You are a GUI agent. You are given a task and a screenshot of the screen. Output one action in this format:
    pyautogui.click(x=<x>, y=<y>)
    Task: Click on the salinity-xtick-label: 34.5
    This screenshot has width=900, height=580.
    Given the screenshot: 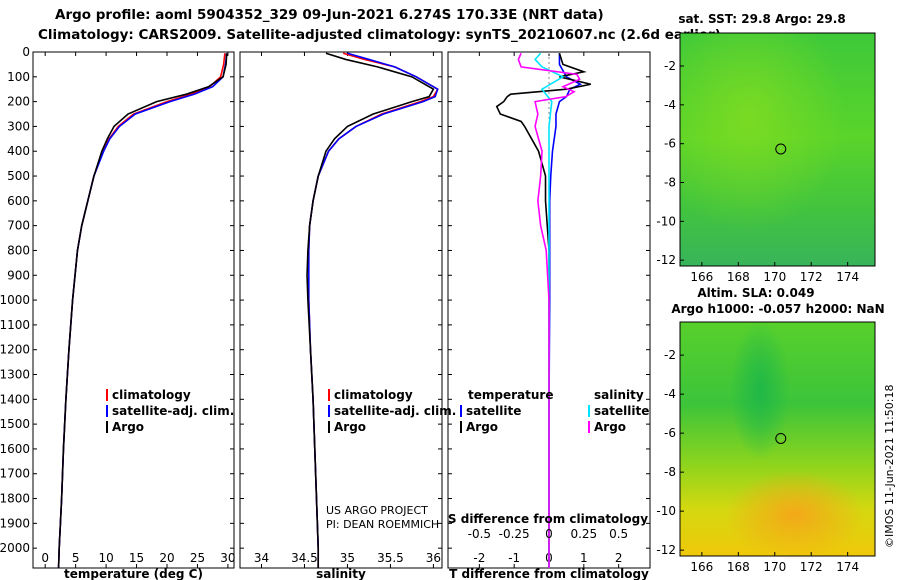 What is the action you would take?
    pyautogui.click(x=304, y=558)
    